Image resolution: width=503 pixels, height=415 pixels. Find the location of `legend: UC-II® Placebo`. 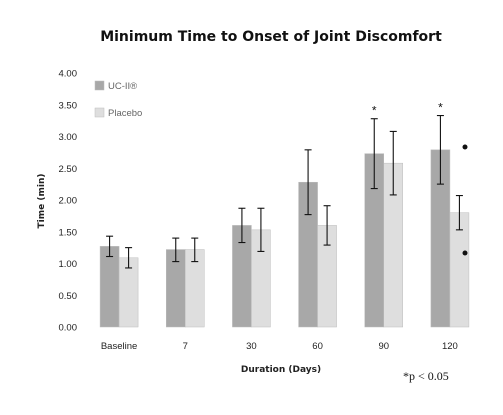

legend: UC-II® Placebo is located at coordinates (118, 99).